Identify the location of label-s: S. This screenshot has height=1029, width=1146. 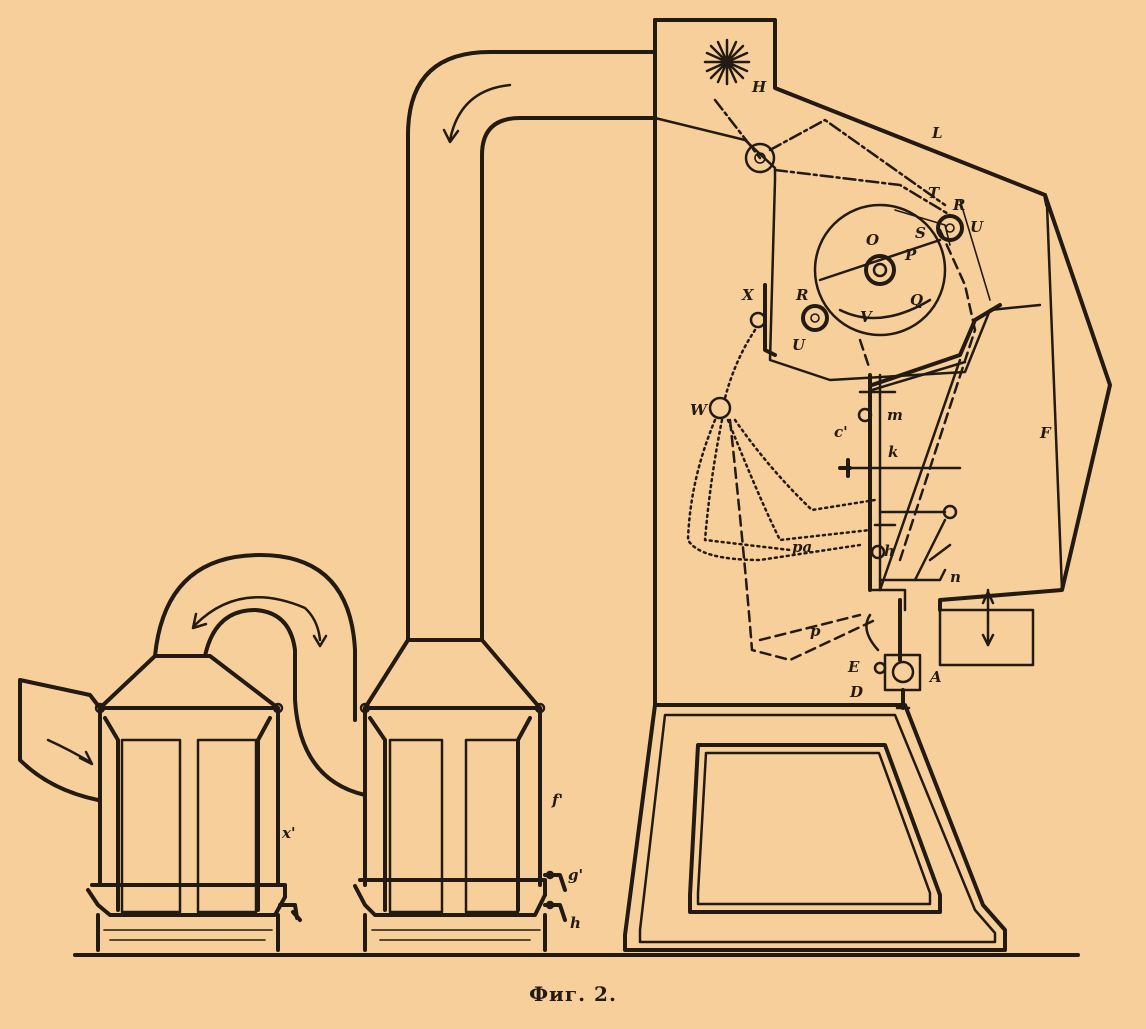
(920, 233).